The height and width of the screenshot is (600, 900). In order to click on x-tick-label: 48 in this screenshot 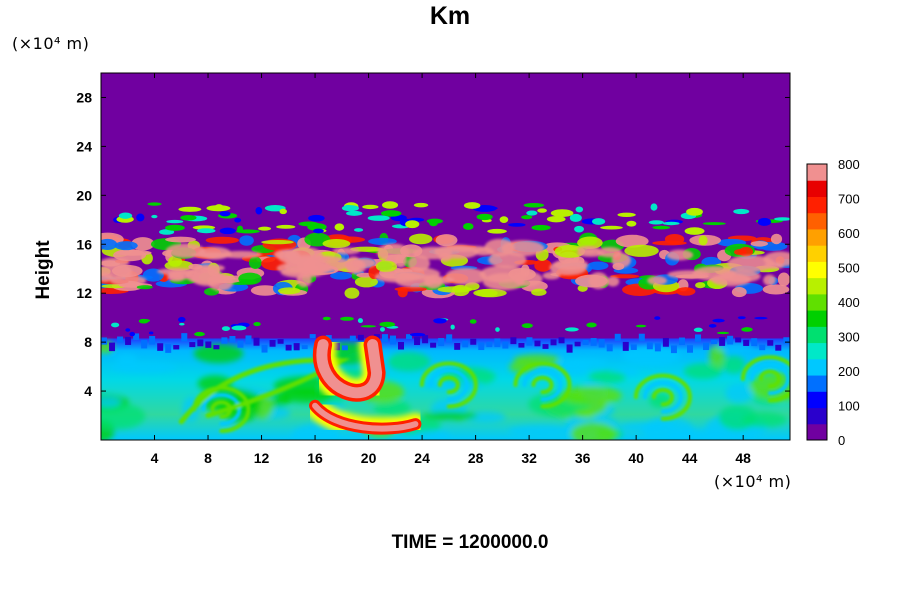, I will do `click(743, 458)`.